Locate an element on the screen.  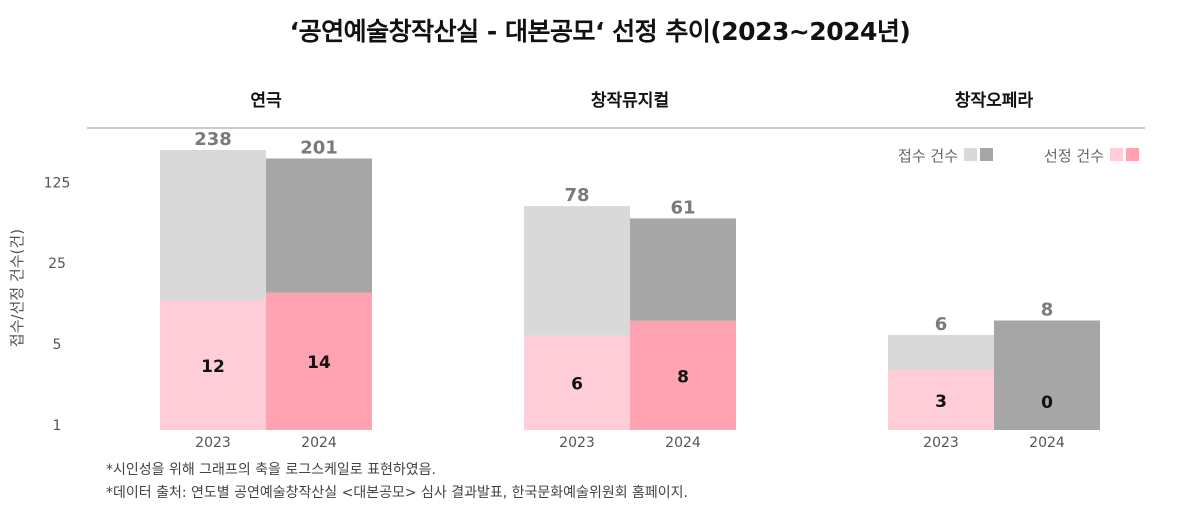
received-value-label: 6 is located at coordinates (941, 324).